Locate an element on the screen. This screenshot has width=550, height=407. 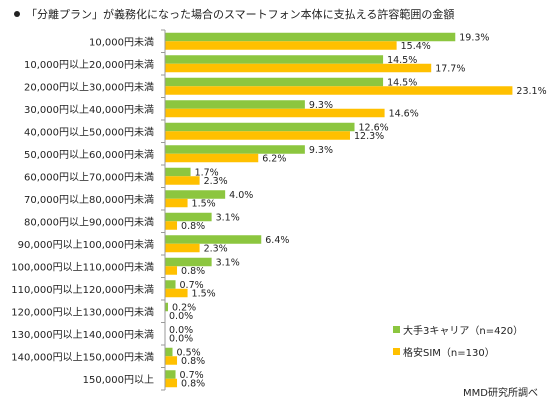
value-label-mvno: 17.7% is located at coordinates (450, 68).